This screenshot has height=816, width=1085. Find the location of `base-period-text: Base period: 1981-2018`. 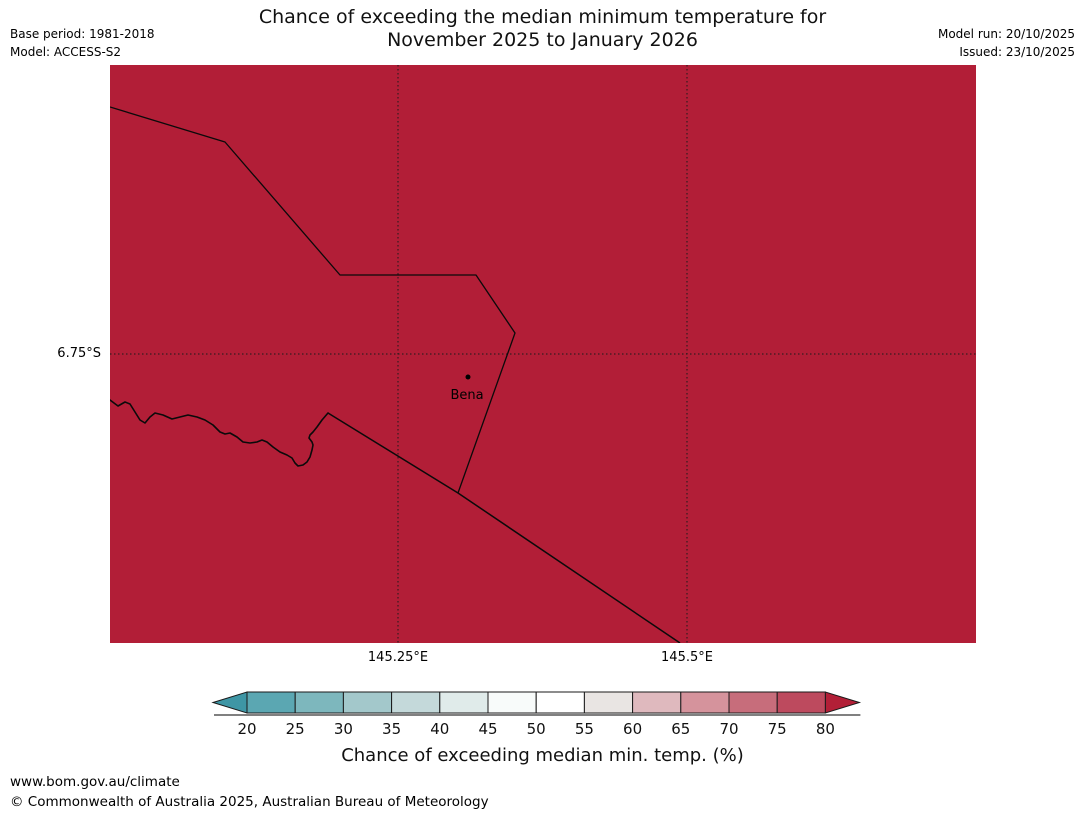

base-period-text: Base period: 1981-2018 is located at coordinates (82, 34).